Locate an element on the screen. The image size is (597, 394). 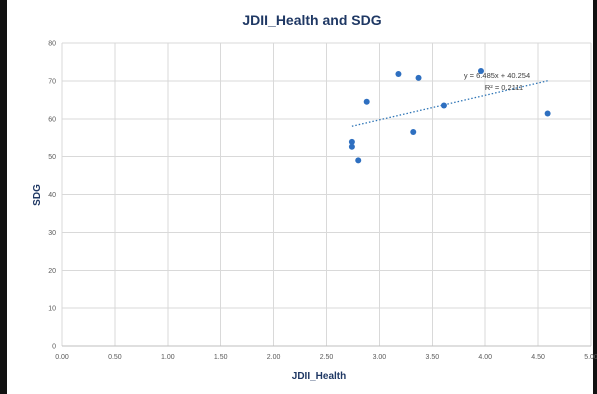
y-tick-label: 10 is located at coordinates (52, 309).